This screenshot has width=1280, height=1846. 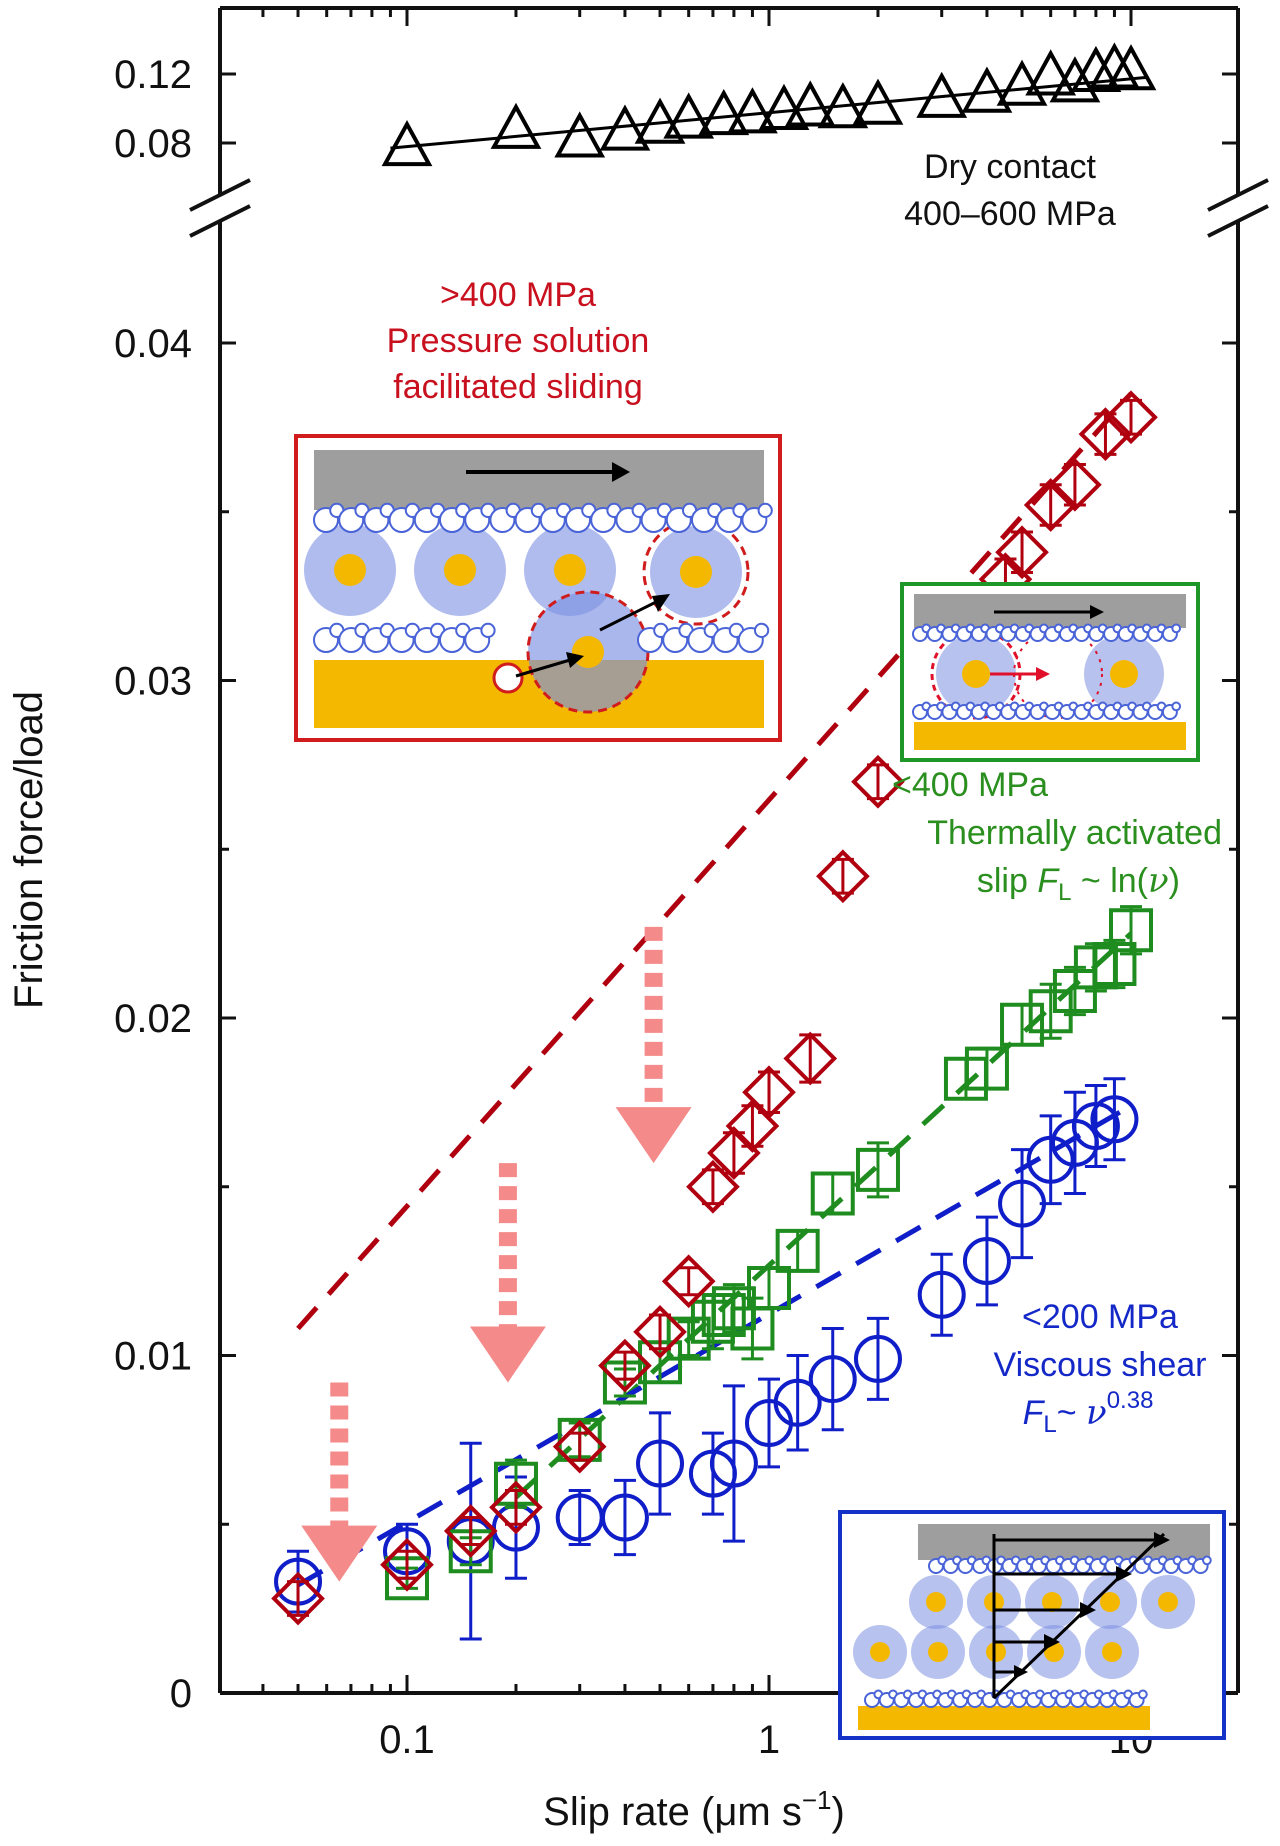 I want to click on series-dry, so click(x=769, y=104).